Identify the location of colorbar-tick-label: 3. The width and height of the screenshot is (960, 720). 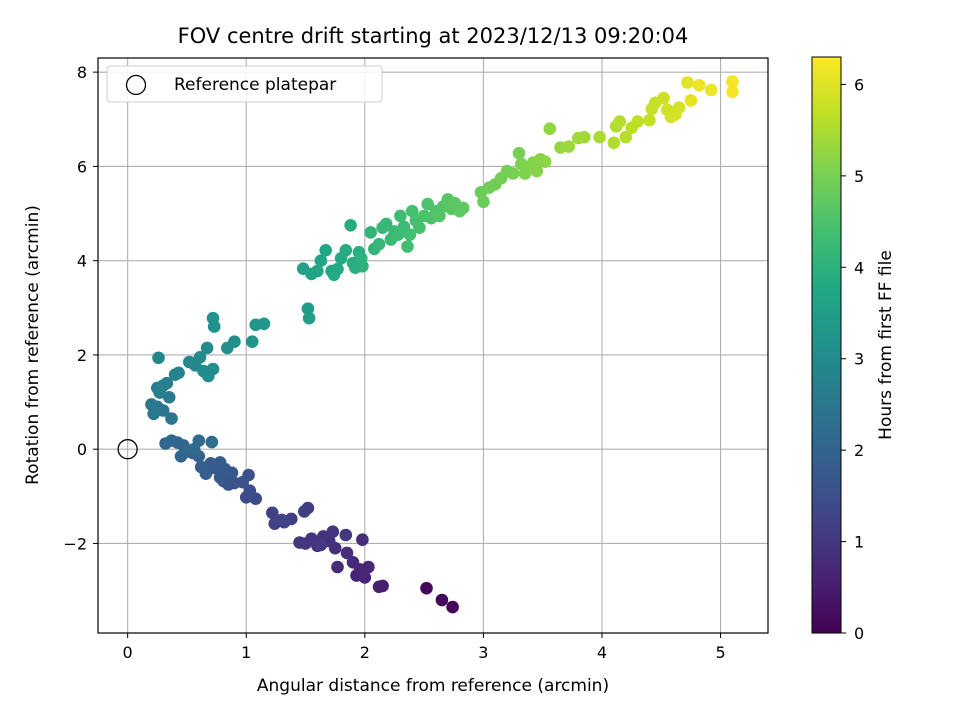
(859, 359).